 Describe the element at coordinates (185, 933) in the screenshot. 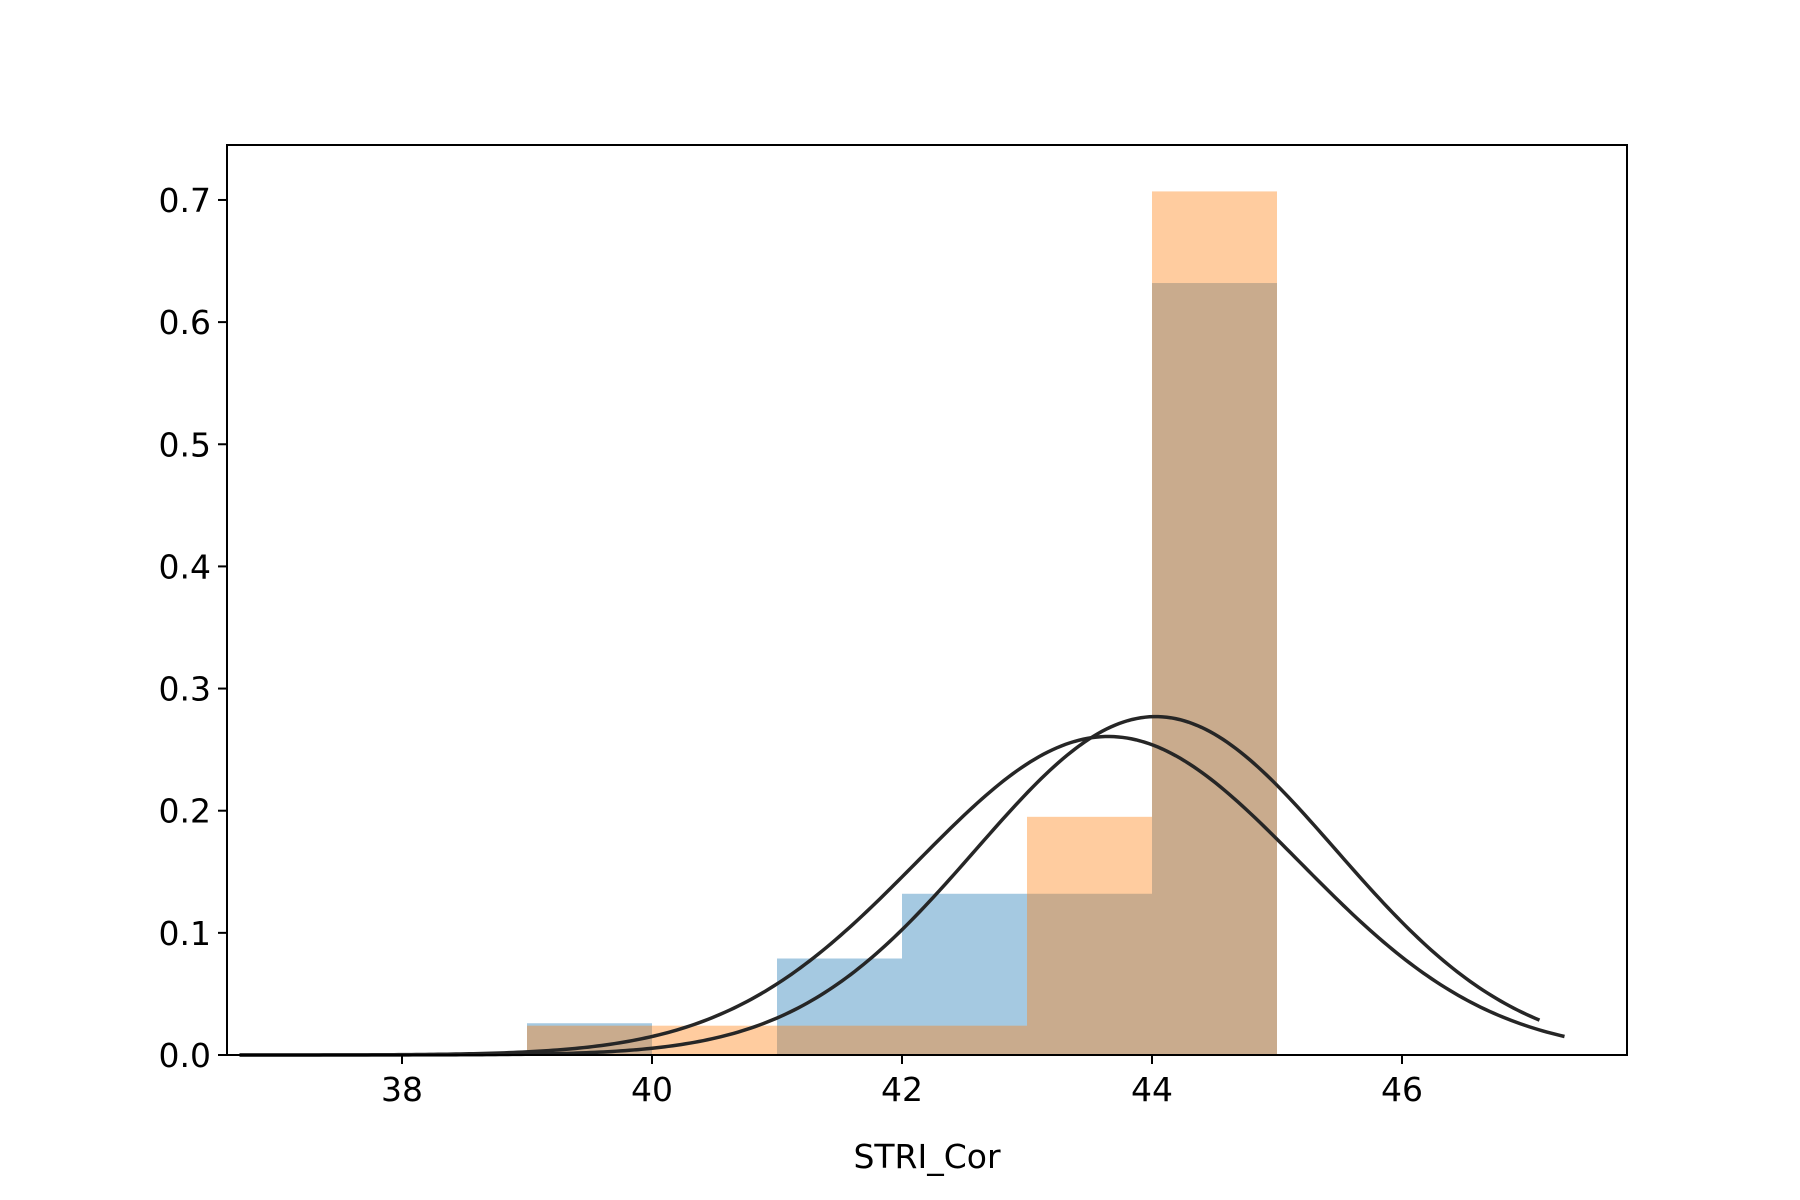

I see `y-tick-label: 0.1` at that location.